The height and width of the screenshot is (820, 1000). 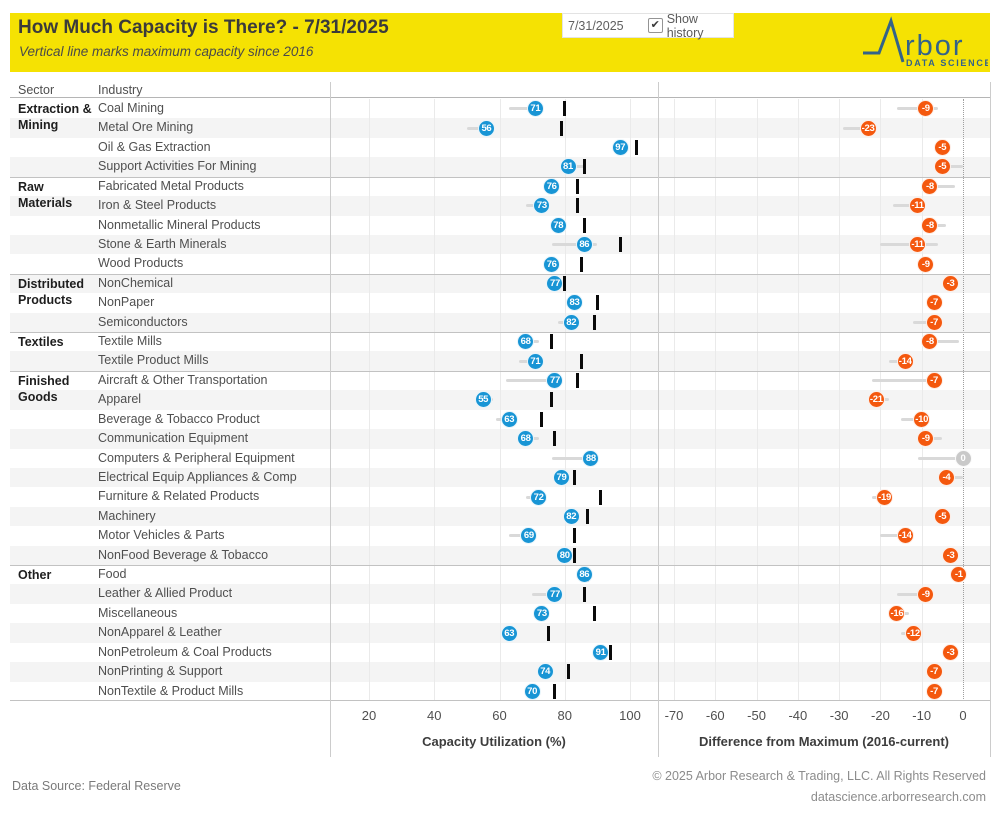 I want to click on utilization-dot: 56, so click(x=486, y=128).